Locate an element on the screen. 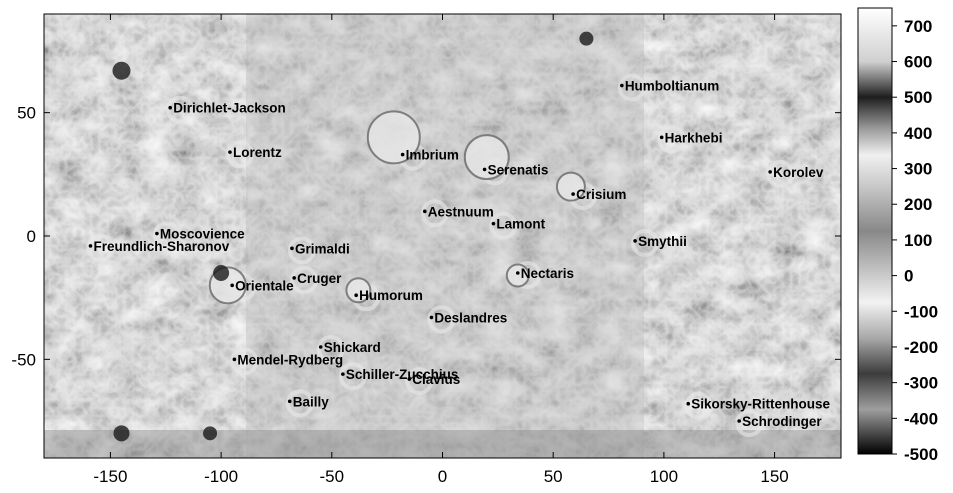 The height and width of the screenshot is (493, 953). basin-marker: Grimaldi is located at coordinates (320, 248).